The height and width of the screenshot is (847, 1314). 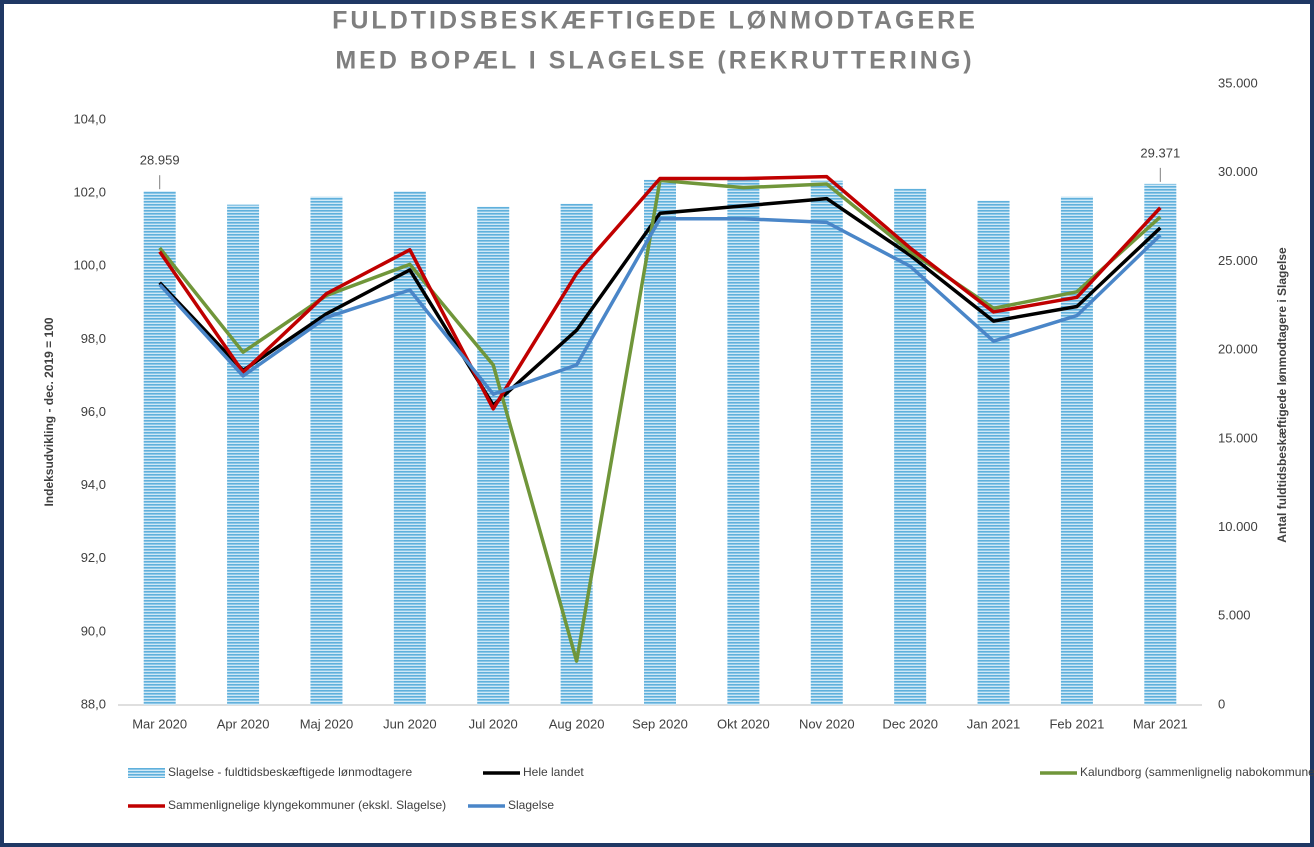 I want to click on chart-title: MED BOPÆL I SLAGELSE (REKRUTTERING), so click(x=654, y=61).